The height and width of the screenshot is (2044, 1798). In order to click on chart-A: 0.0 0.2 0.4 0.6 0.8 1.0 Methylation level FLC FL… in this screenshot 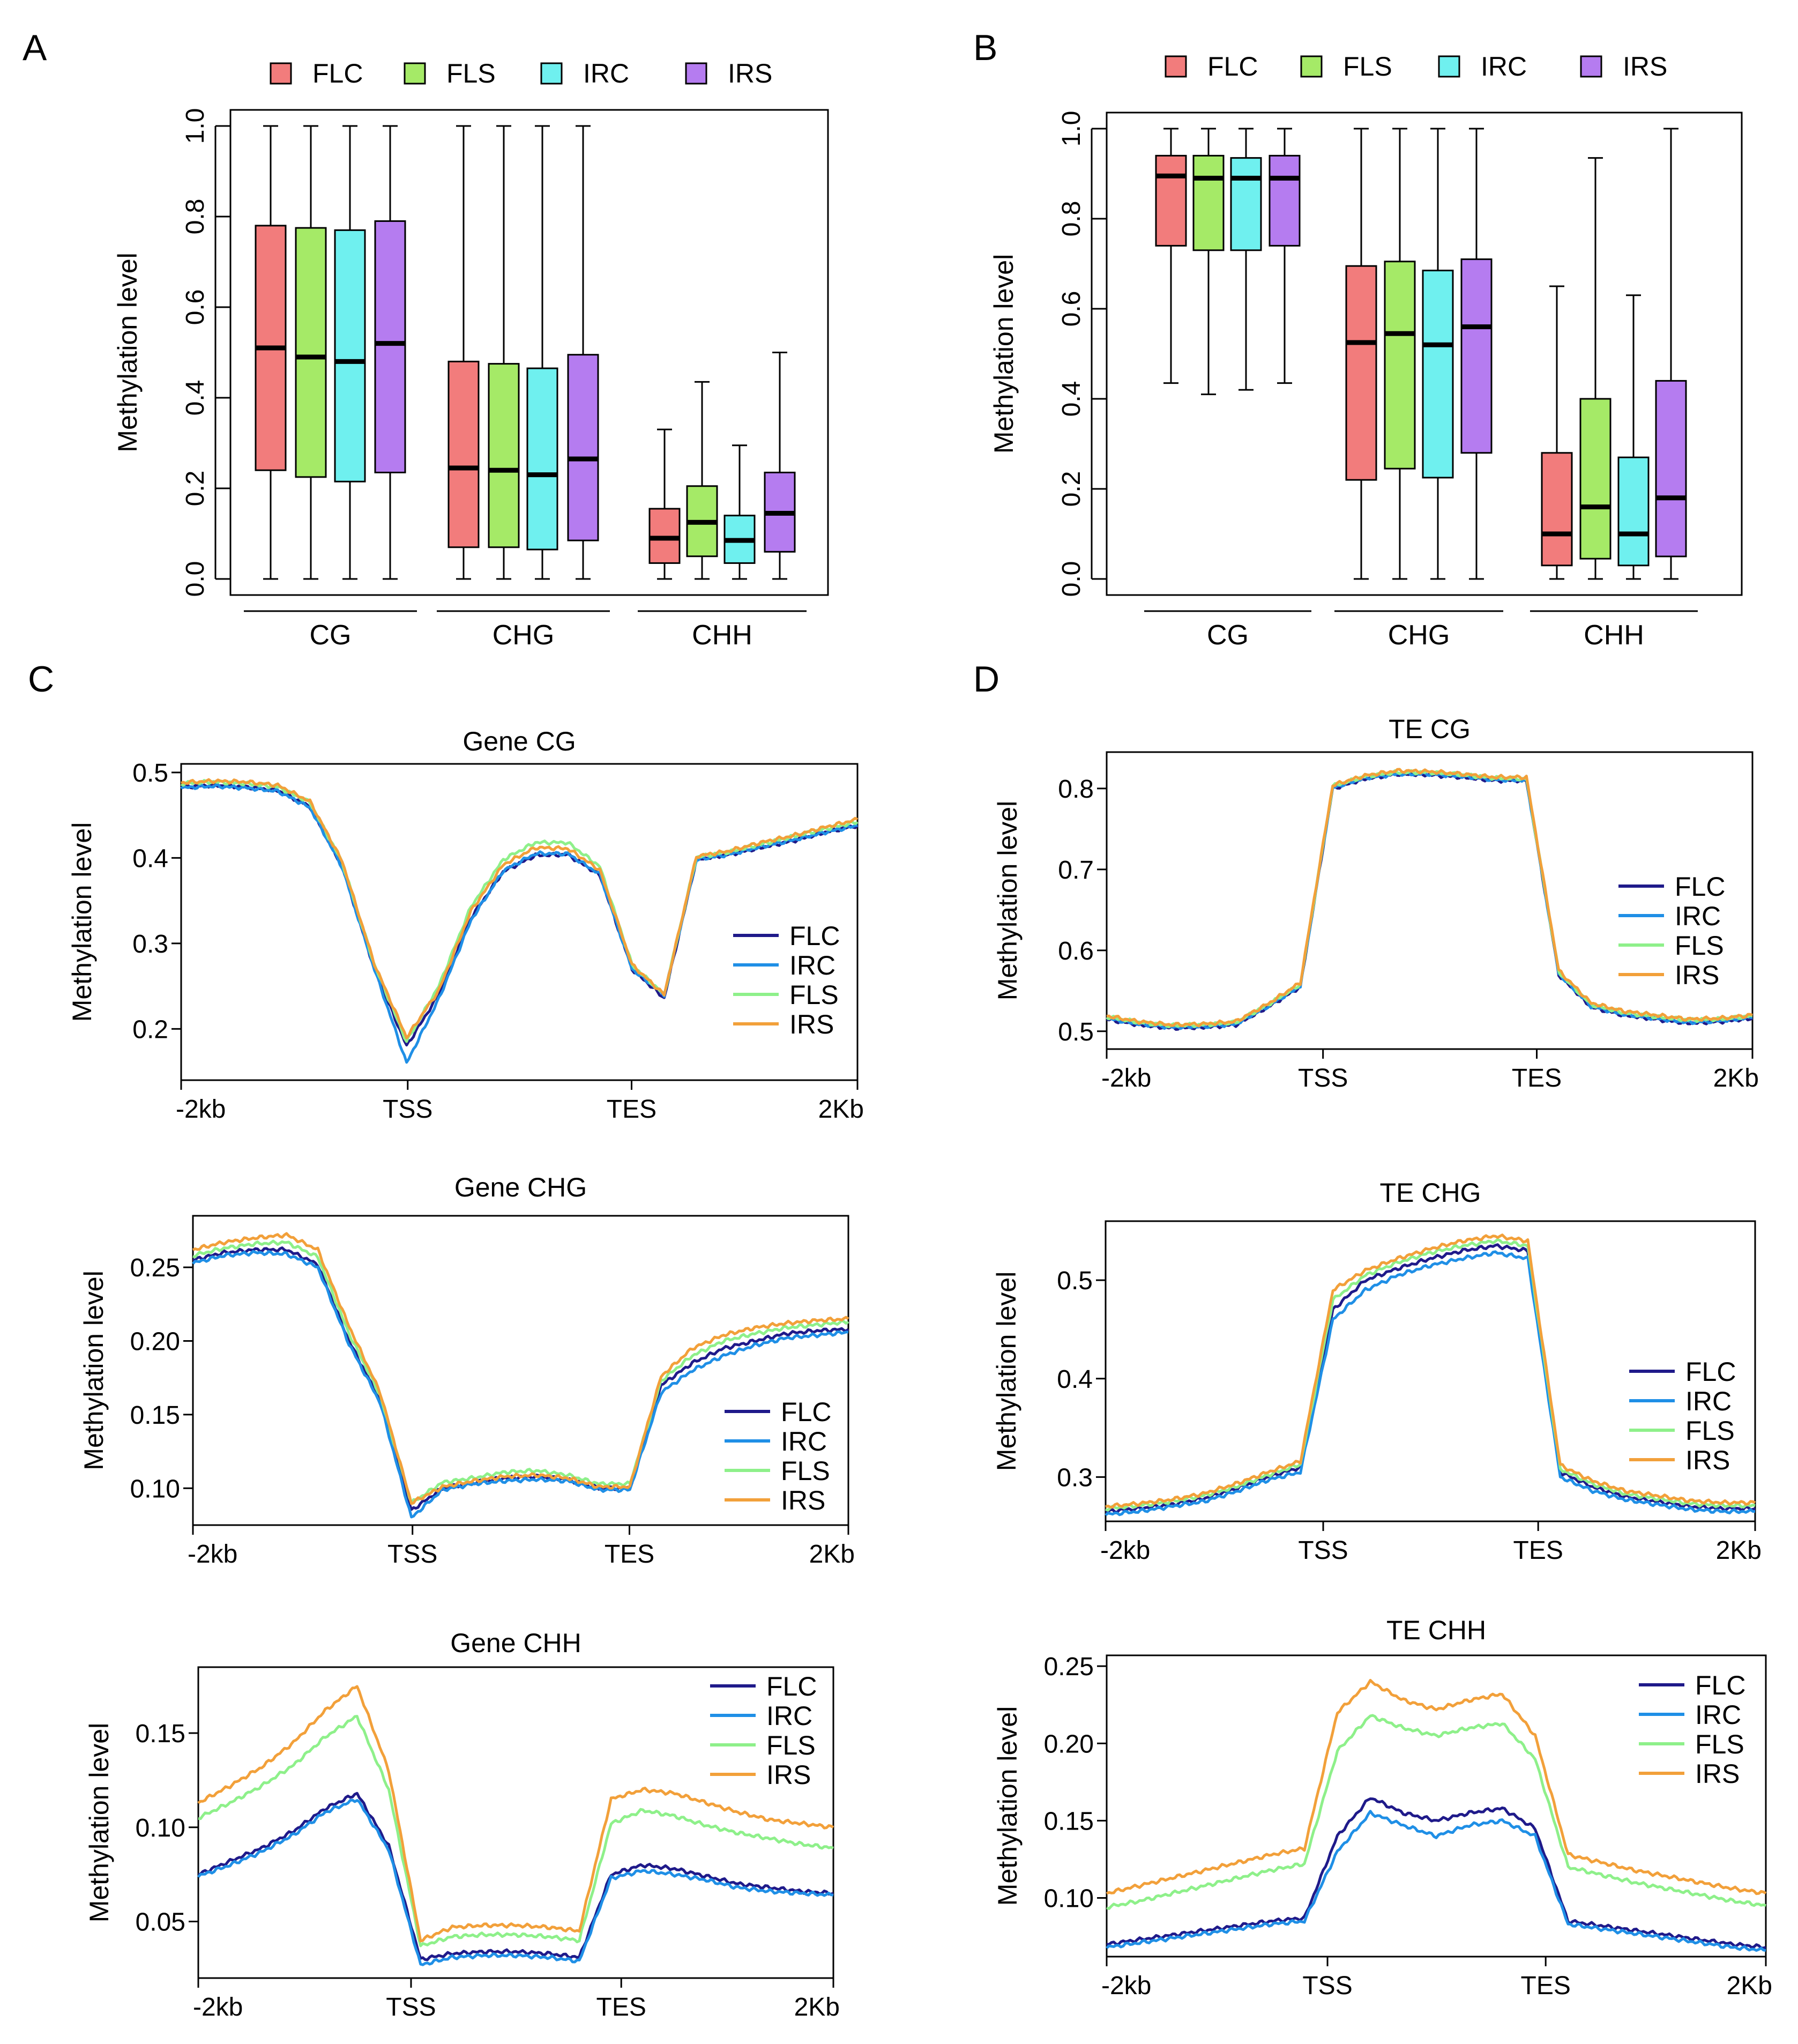, I will do `click(471, 354)`.